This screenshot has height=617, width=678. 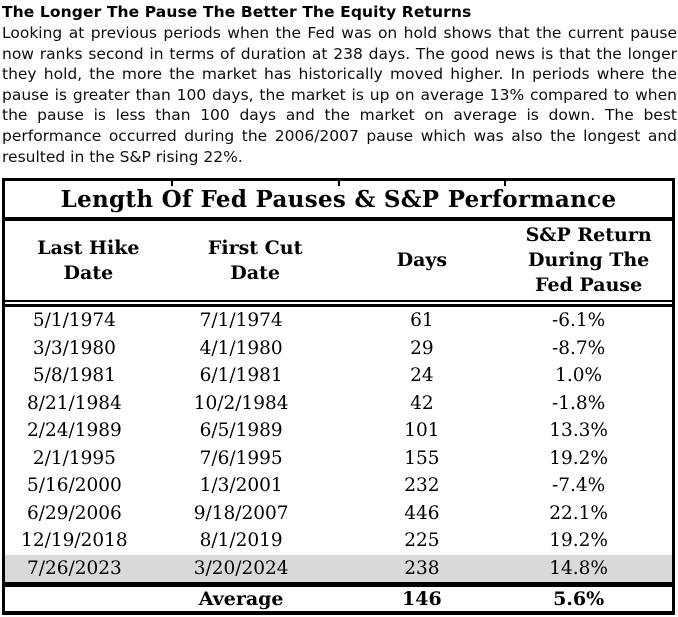 What do you see at coordinates (74, 568) in the screenshot?
I see `cell-last-hike-date: 7/26/2023` at bounding box center [74, 568].